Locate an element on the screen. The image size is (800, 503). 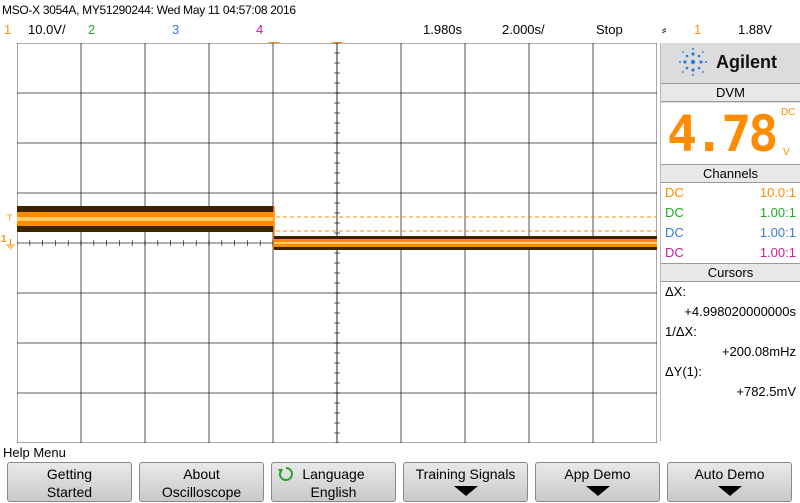
run-state: Stop is located at coordinates (609, 29).